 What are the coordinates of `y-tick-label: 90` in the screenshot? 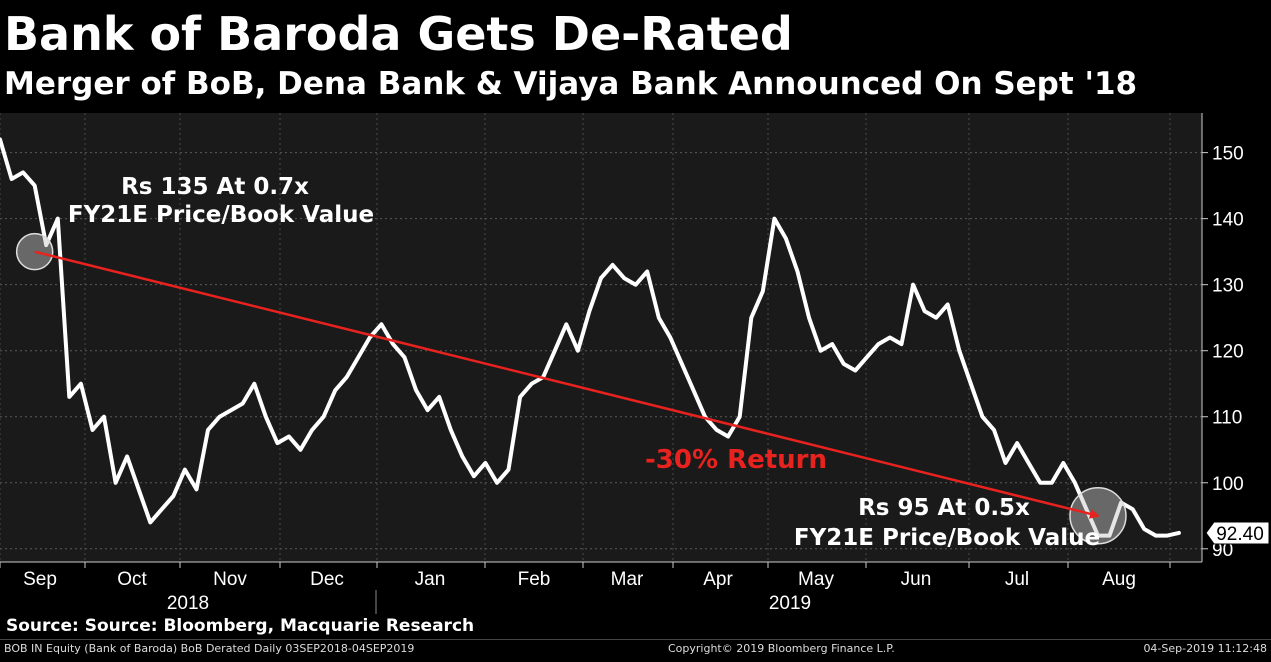 It's located at (1222, 550).